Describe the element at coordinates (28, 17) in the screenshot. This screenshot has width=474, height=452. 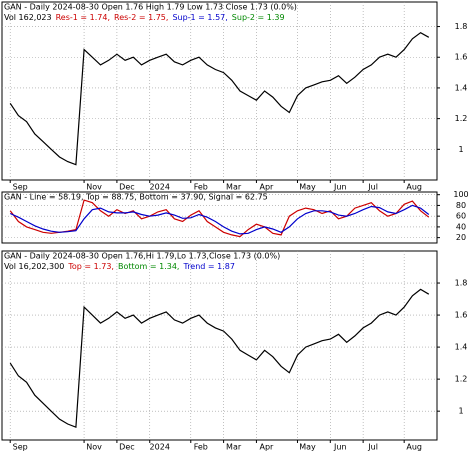
I see `legend-entry: Vol 162,023` at that location.